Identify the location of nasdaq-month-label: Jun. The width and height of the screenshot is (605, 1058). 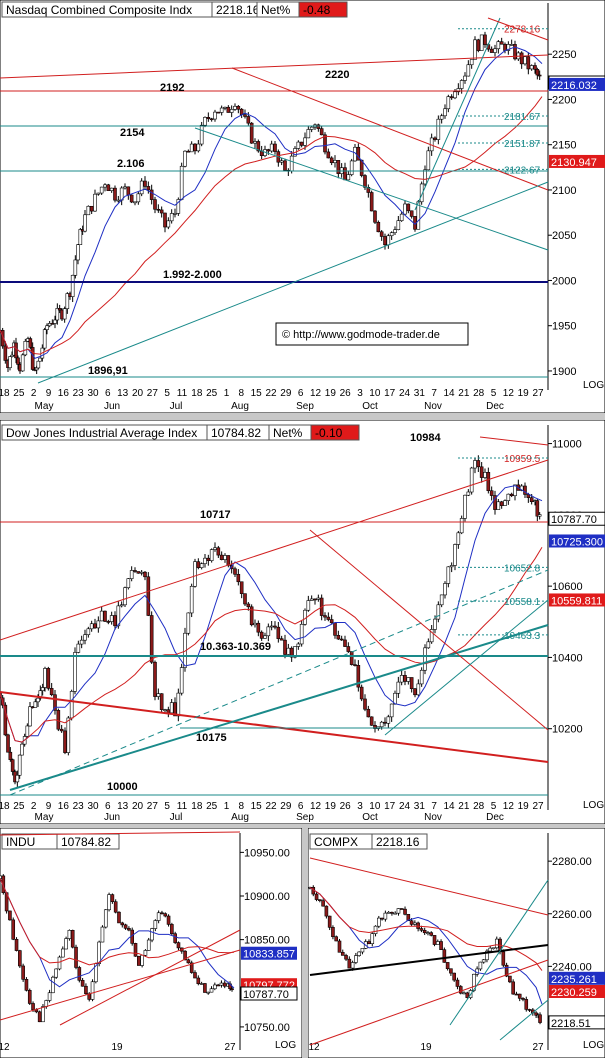
(112, 406).